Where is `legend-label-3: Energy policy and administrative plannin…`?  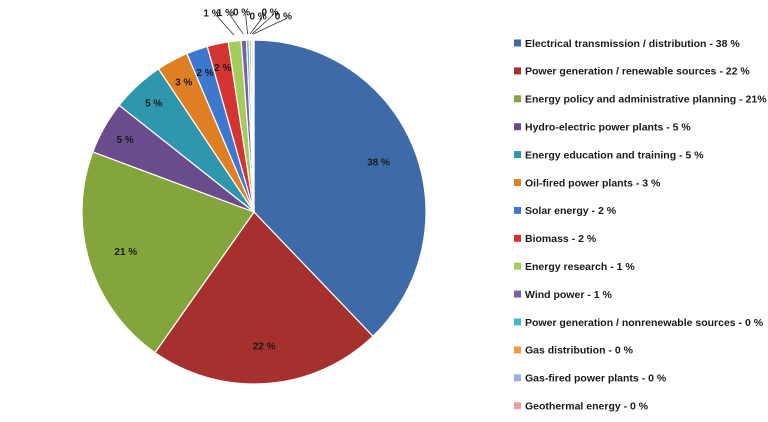
legend-label-3: Energy policy and administrative plannin… is located at coordinates (646, 100).